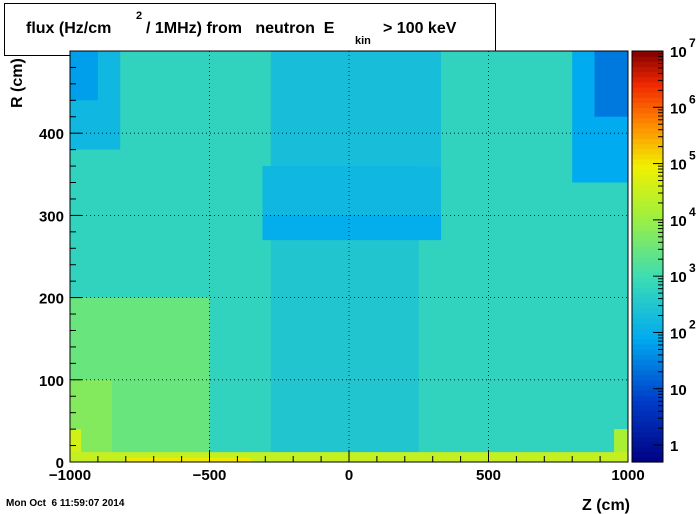  Describe the element at coordinates (627, 475) in the screenshot. I see `x-tick-label-4: 1000` at that location.